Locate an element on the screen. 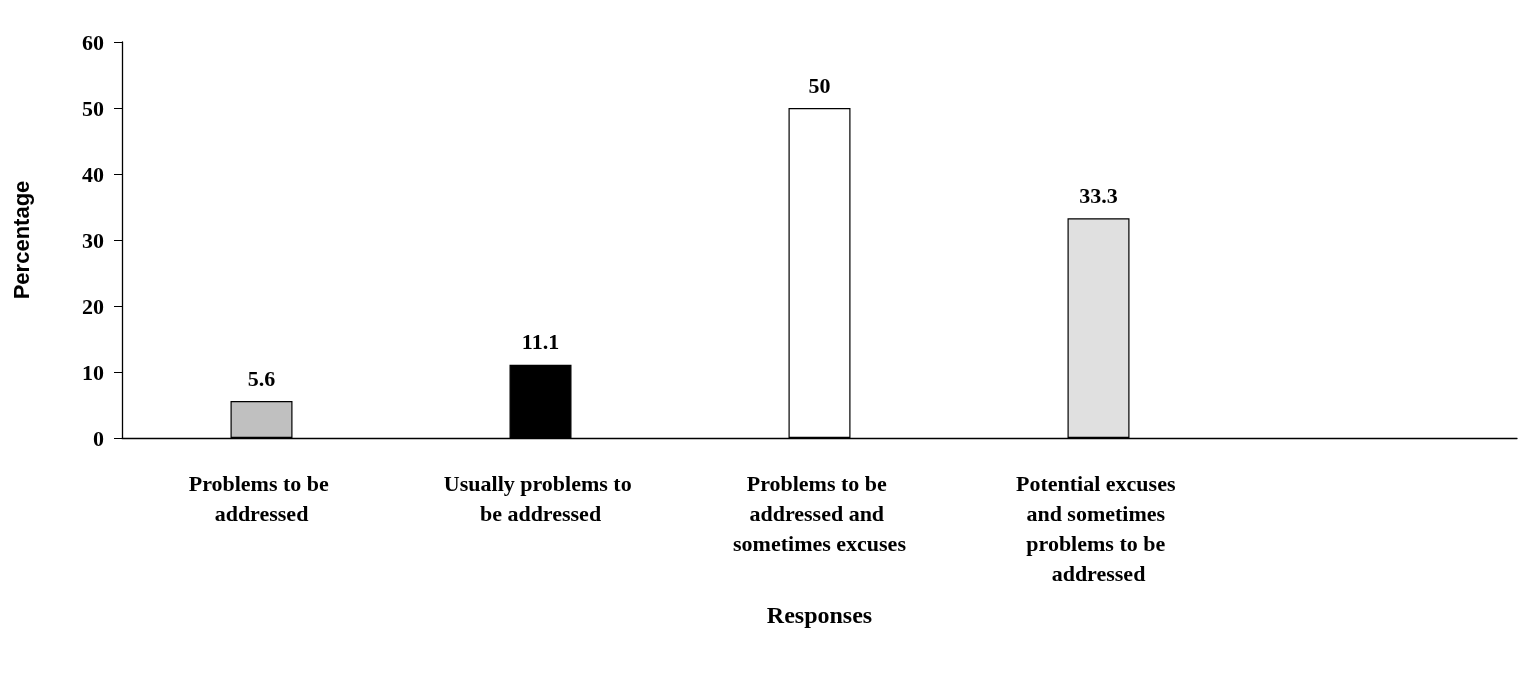 This screenshot has height=673, width=1518. y-tick-label: 50 is located at coordinates (93, 108).